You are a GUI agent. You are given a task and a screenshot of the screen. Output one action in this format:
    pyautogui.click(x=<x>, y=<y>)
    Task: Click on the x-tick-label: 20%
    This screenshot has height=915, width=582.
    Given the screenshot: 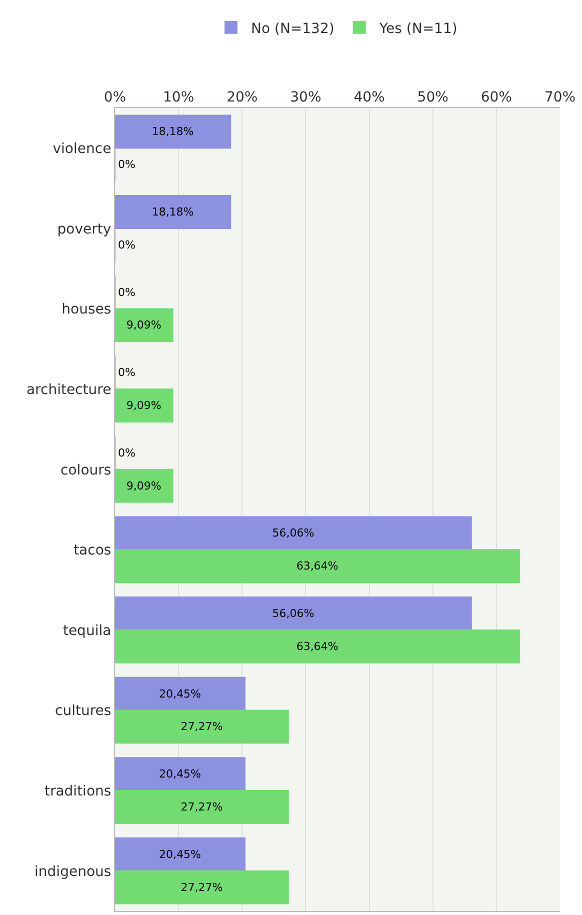 What is the action you would take?
    pyautogui.click(x=242, y=97)
    